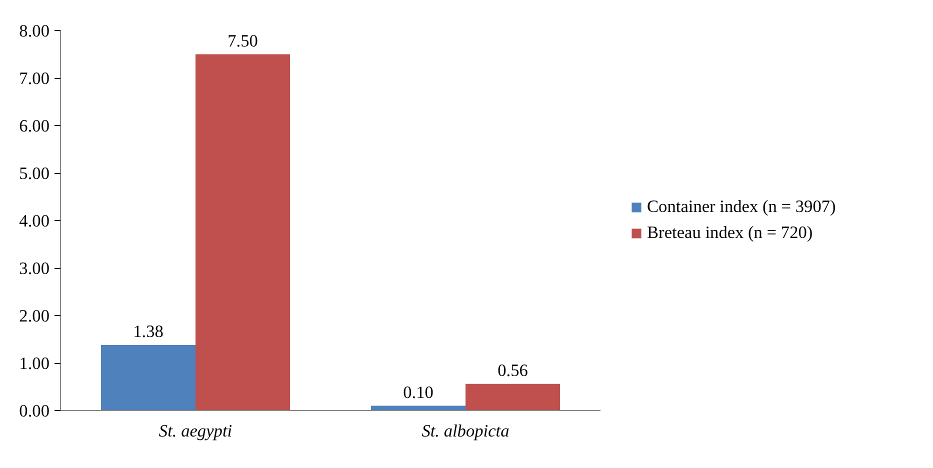 This screenshot has height=468, width=933. Describe the element at coordinates (195, 431) in the screenshot. I see `x-tick-label: St. aegypti` at that location.